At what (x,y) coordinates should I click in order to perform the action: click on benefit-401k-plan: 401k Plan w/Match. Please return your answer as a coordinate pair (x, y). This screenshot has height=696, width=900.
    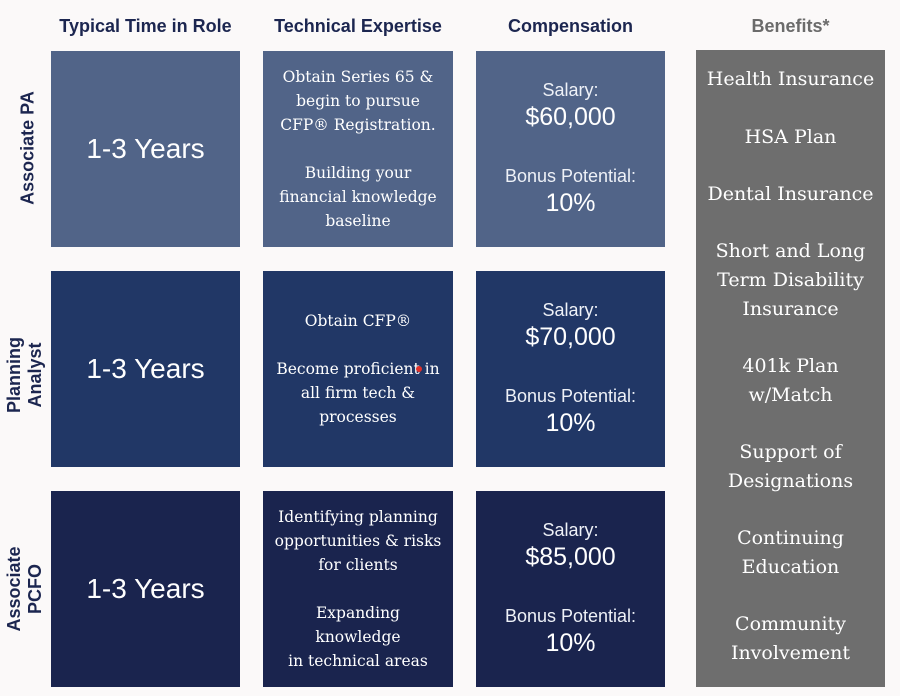
    Looking at the image, I should click on (790, 381).